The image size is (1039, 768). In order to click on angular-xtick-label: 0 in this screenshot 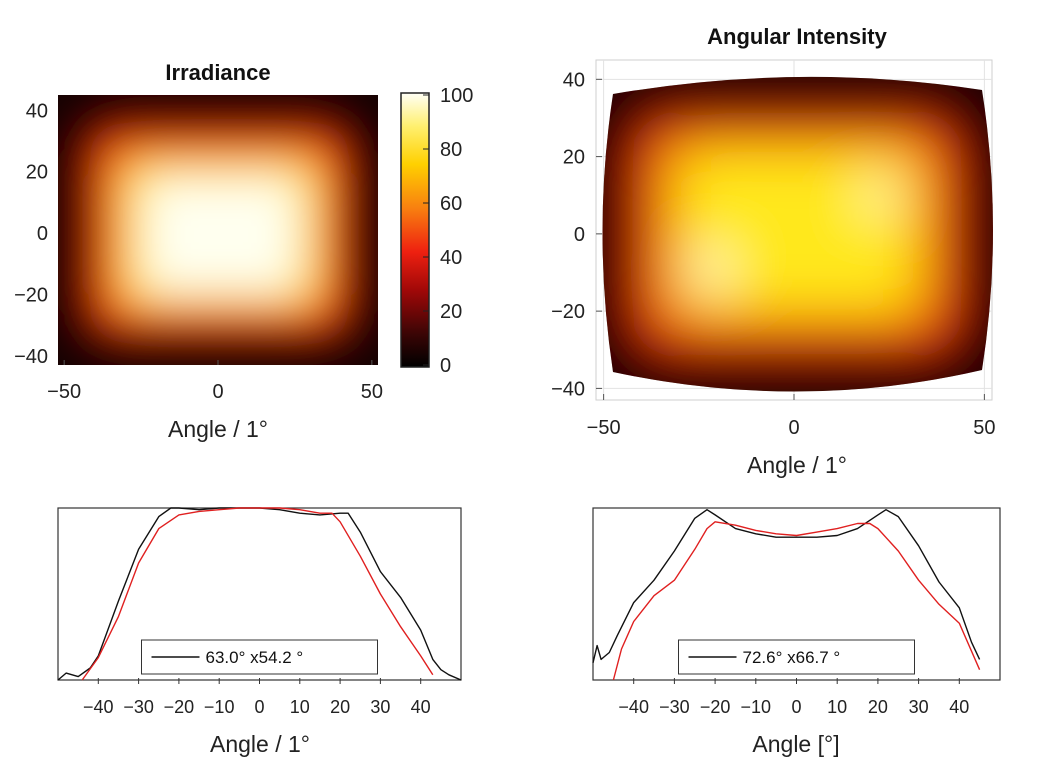, I will do `click(793, 428)`.